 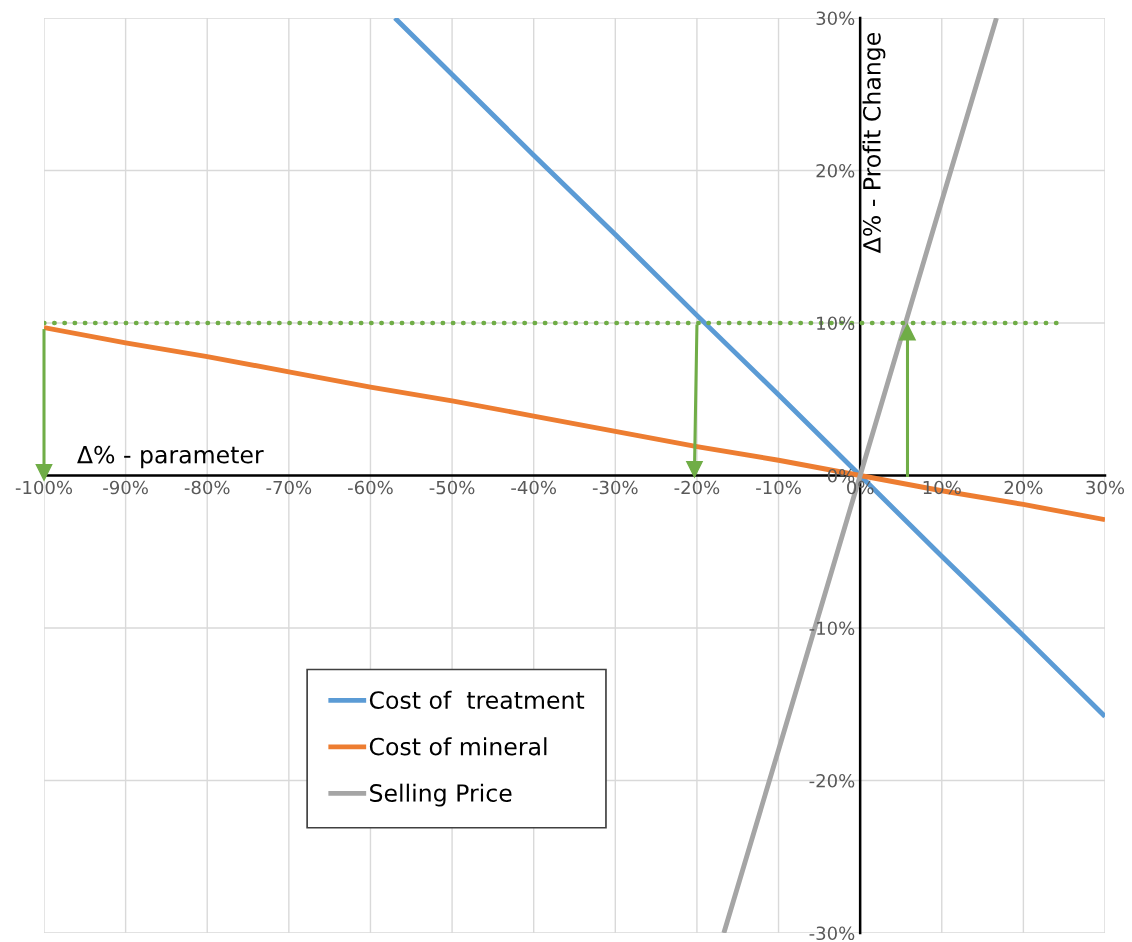 What do you see at coordinates (778, 487) in the screenshot?
I see `x-tick-label: -10%` at bounding box center [778, 487].